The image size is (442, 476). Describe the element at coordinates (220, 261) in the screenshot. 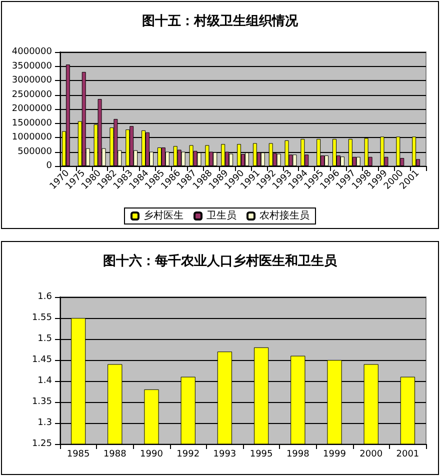

I see `chart-title: 图十六：每千农业人口乡村医生和卫生员` at that location.